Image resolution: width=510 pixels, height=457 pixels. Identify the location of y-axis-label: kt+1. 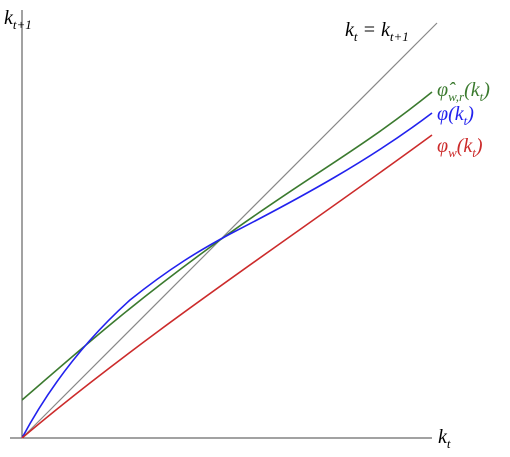
(18, 19).